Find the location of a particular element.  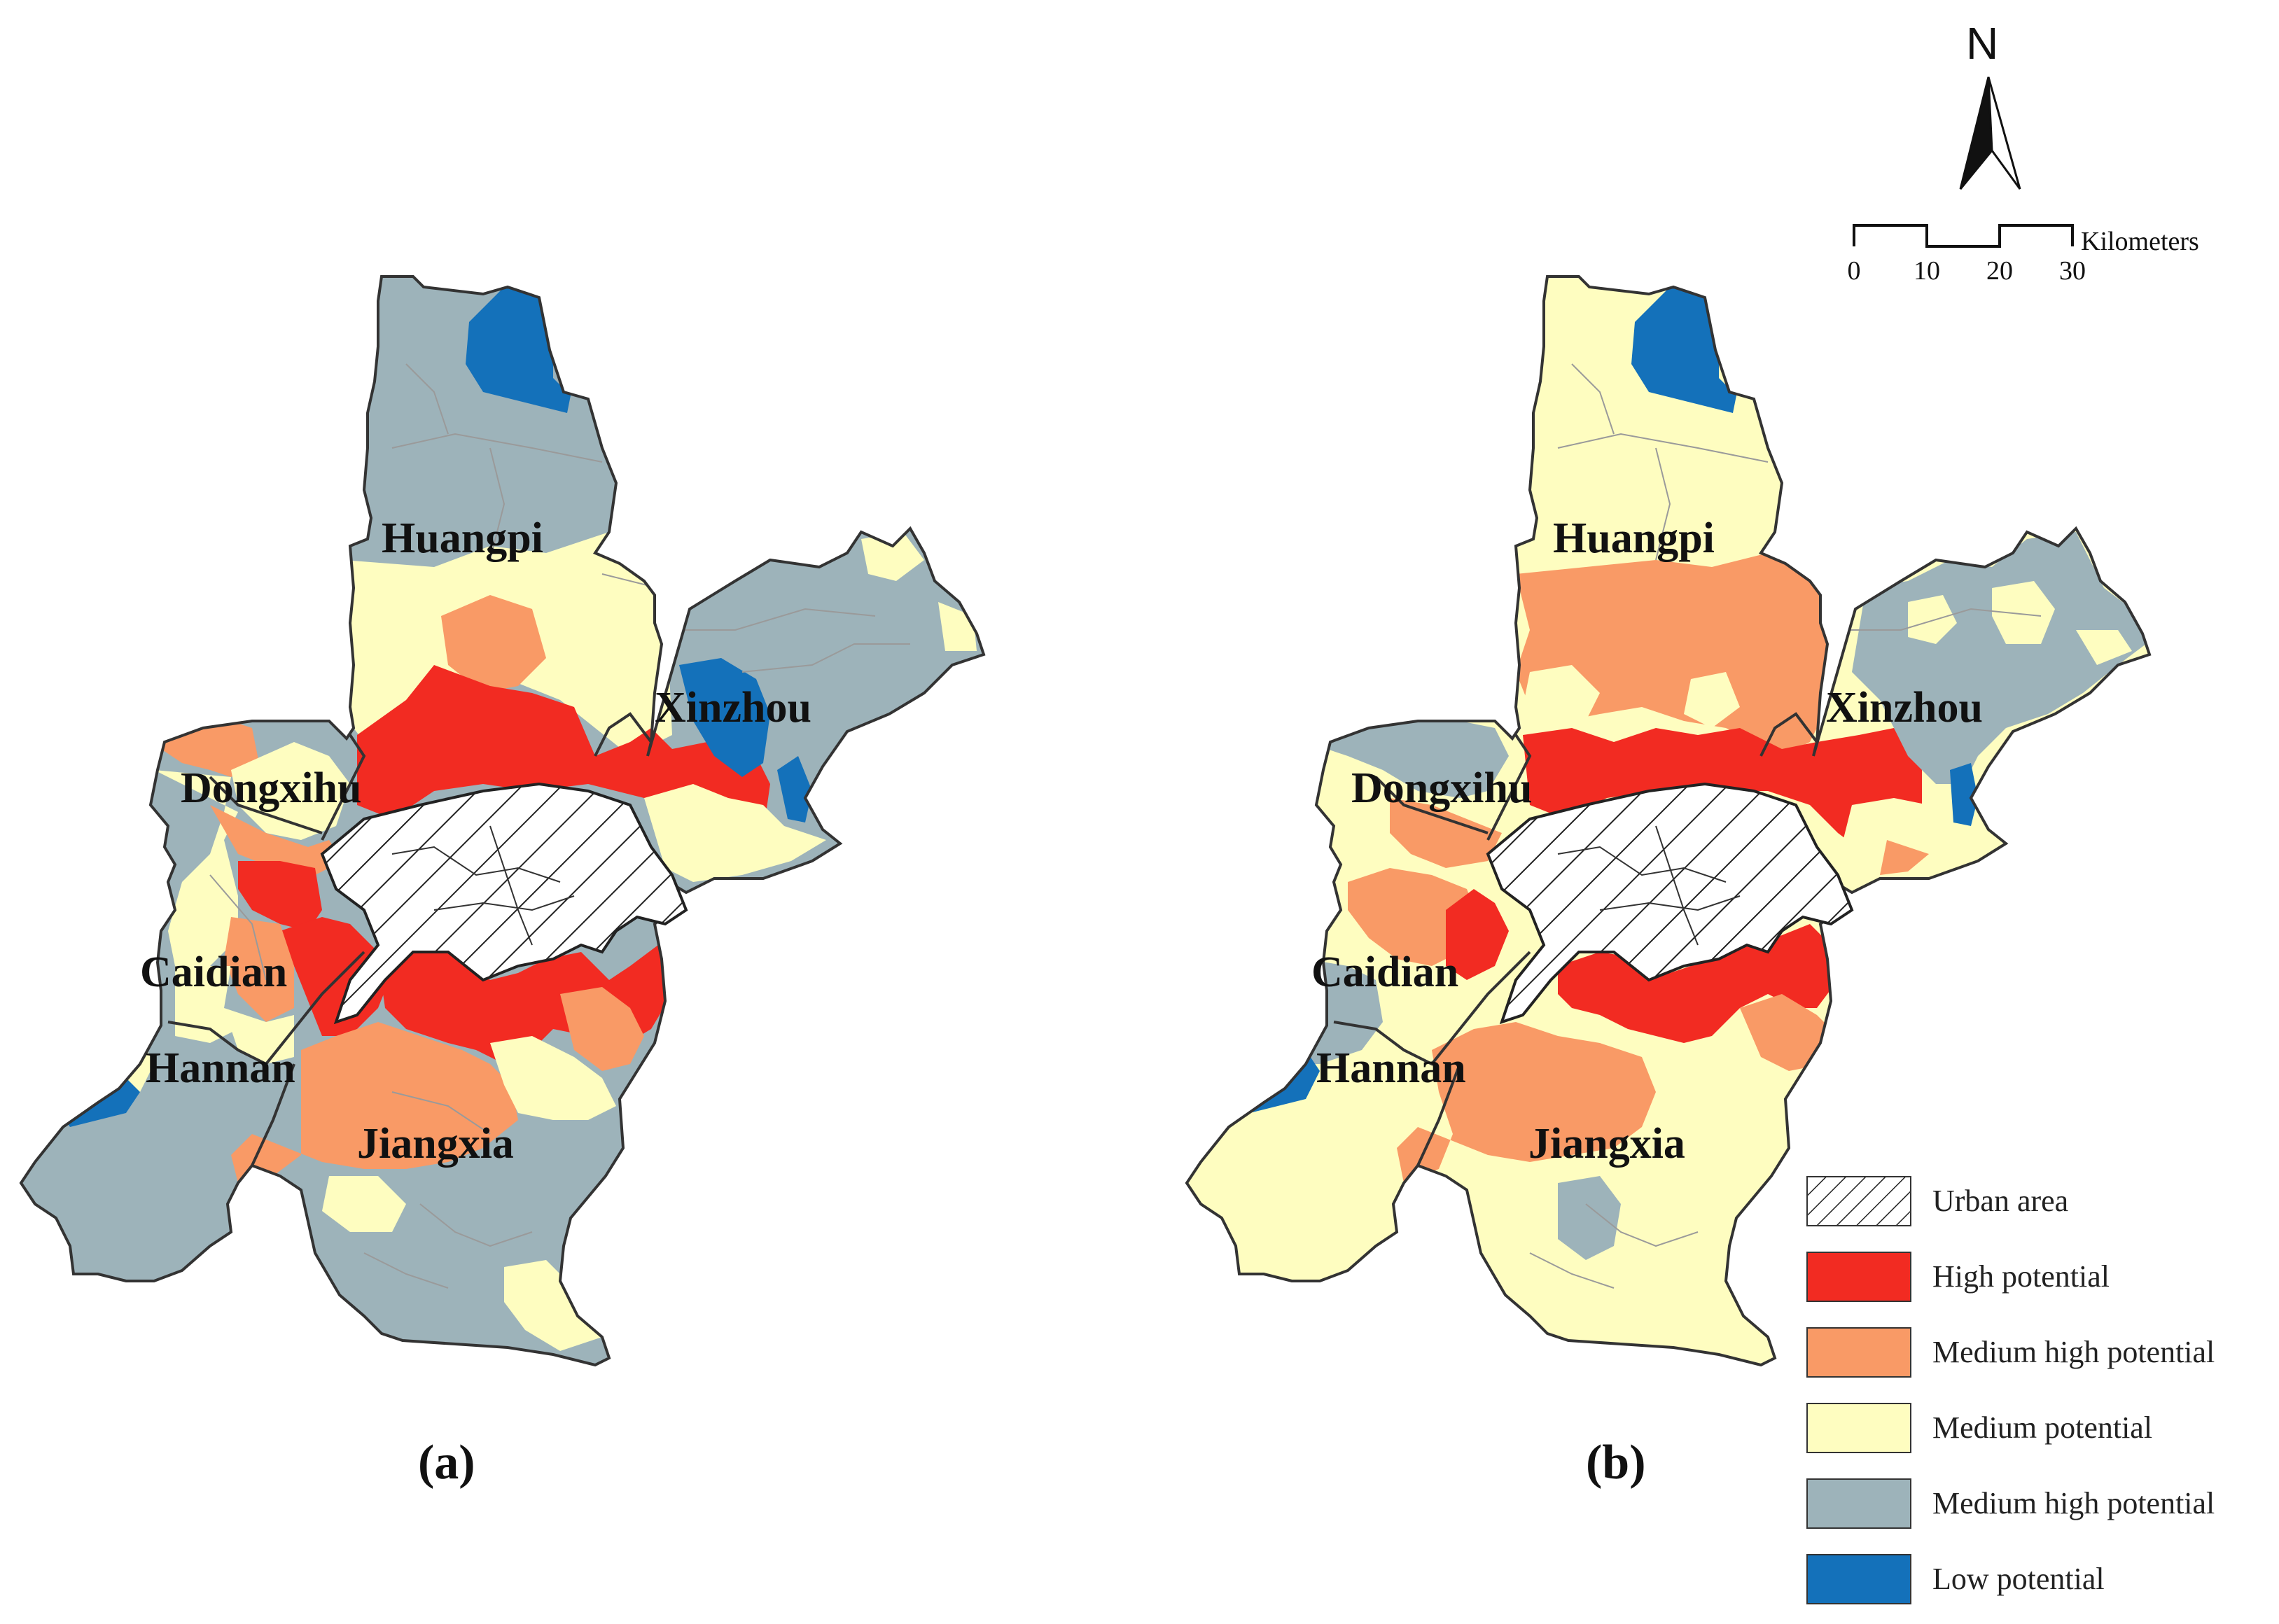

panel-label-a: (a) is located at coordinates (446, 1463).